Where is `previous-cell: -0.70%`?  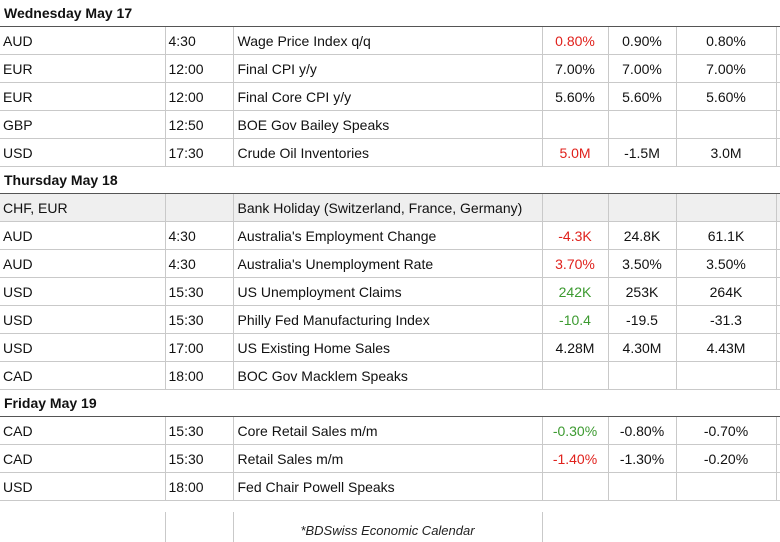 previous-cell: -0.70% is located at coordinates (726, 430).